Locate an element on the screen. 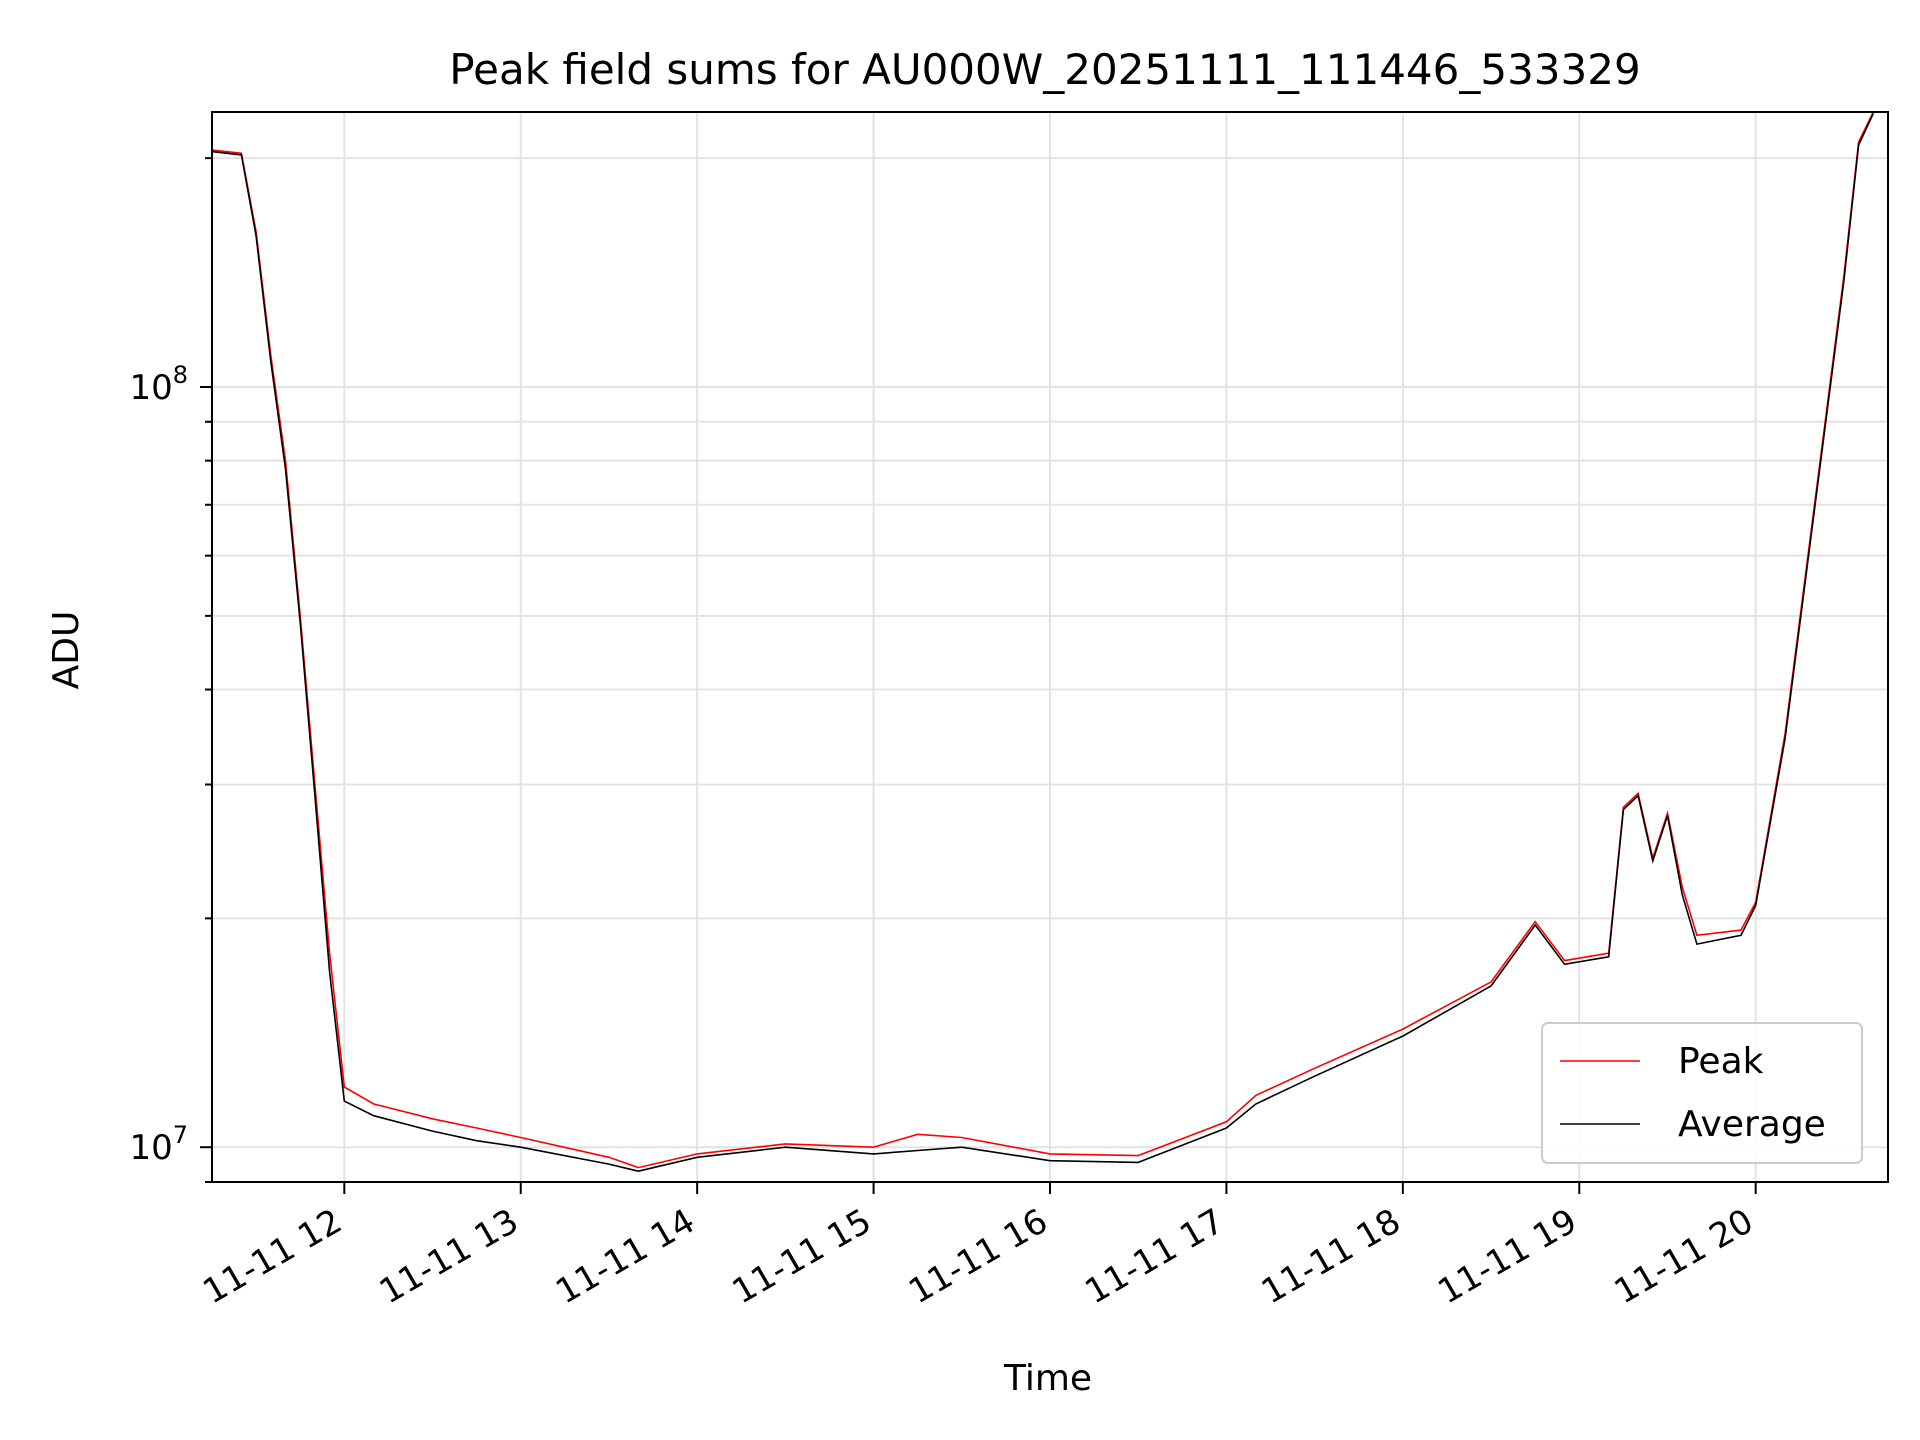 The width and height of the screenshot is (1920, 1440). legend: Peak Average is located at coordinates (1702, 1093).